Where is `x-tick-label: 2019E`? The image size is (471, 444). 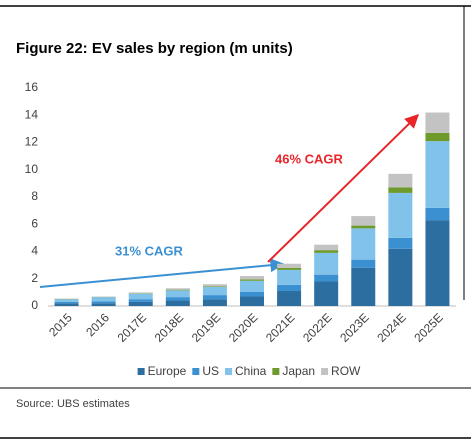
x-tick-label: 2019E is located at coordinates (206, 327).